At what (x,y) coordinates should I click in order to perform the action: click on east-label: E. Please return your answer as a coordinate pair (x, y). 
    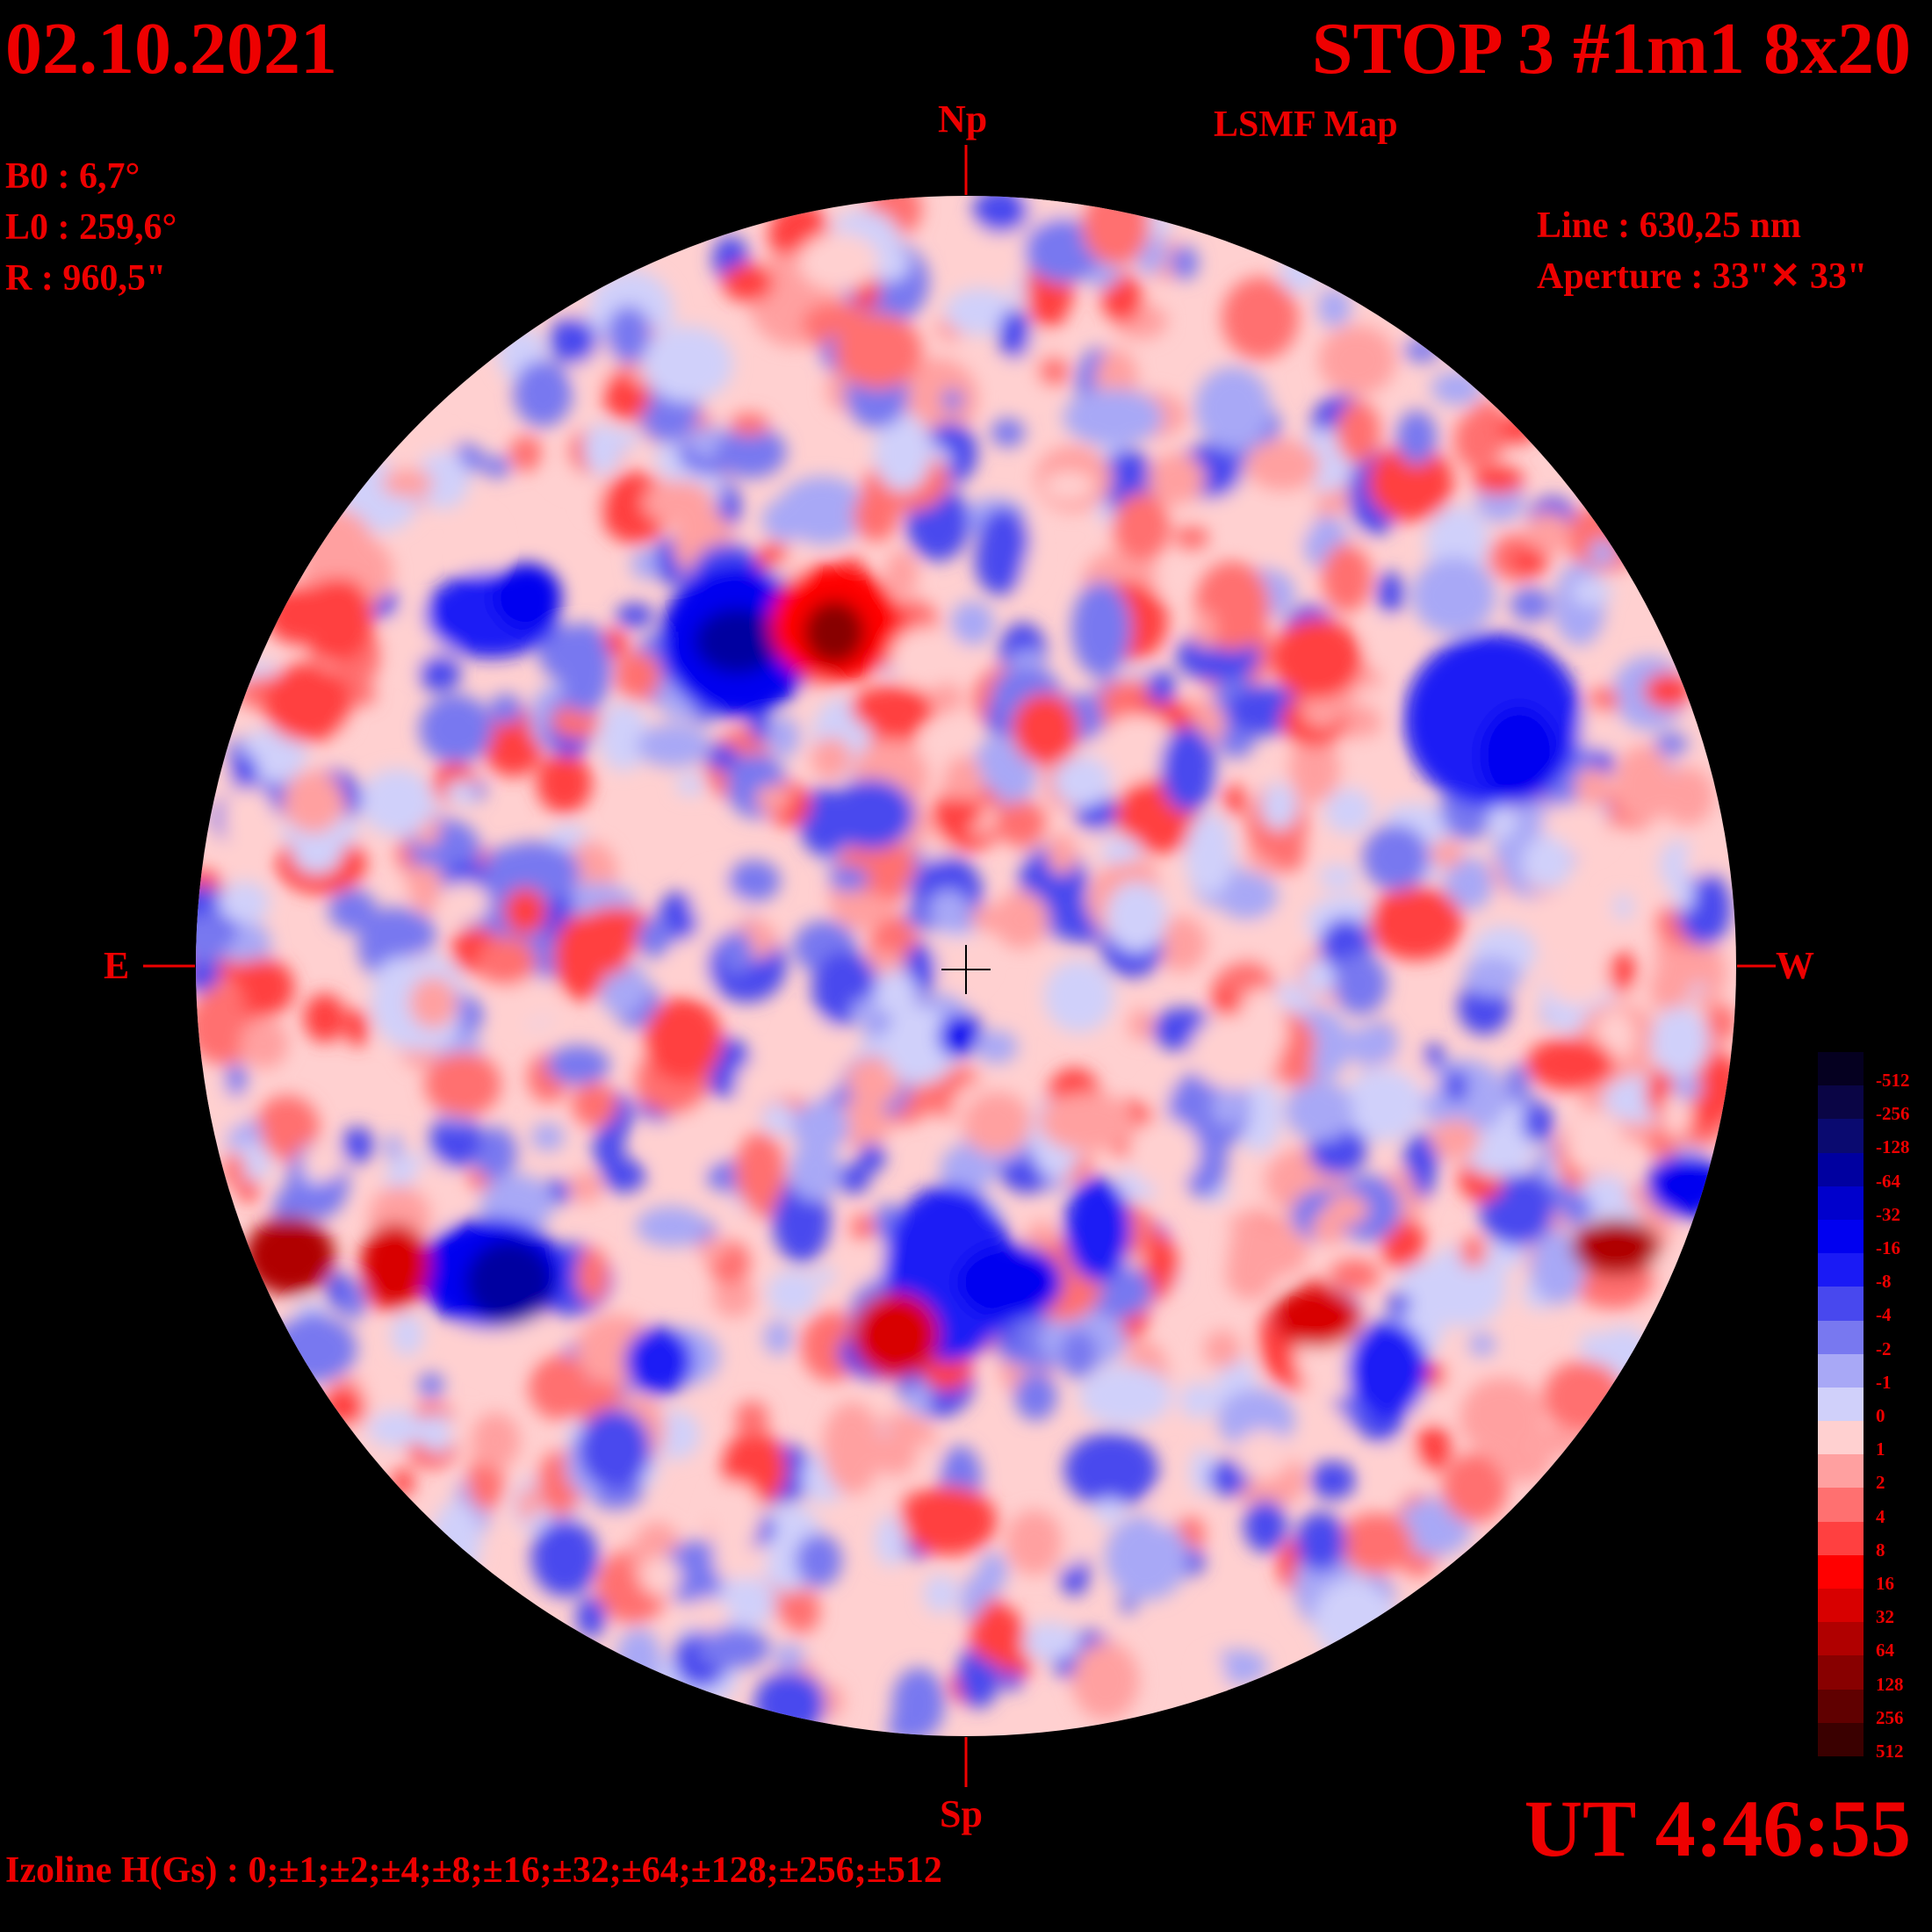
    Looking at the image, I should click on (117, 965).